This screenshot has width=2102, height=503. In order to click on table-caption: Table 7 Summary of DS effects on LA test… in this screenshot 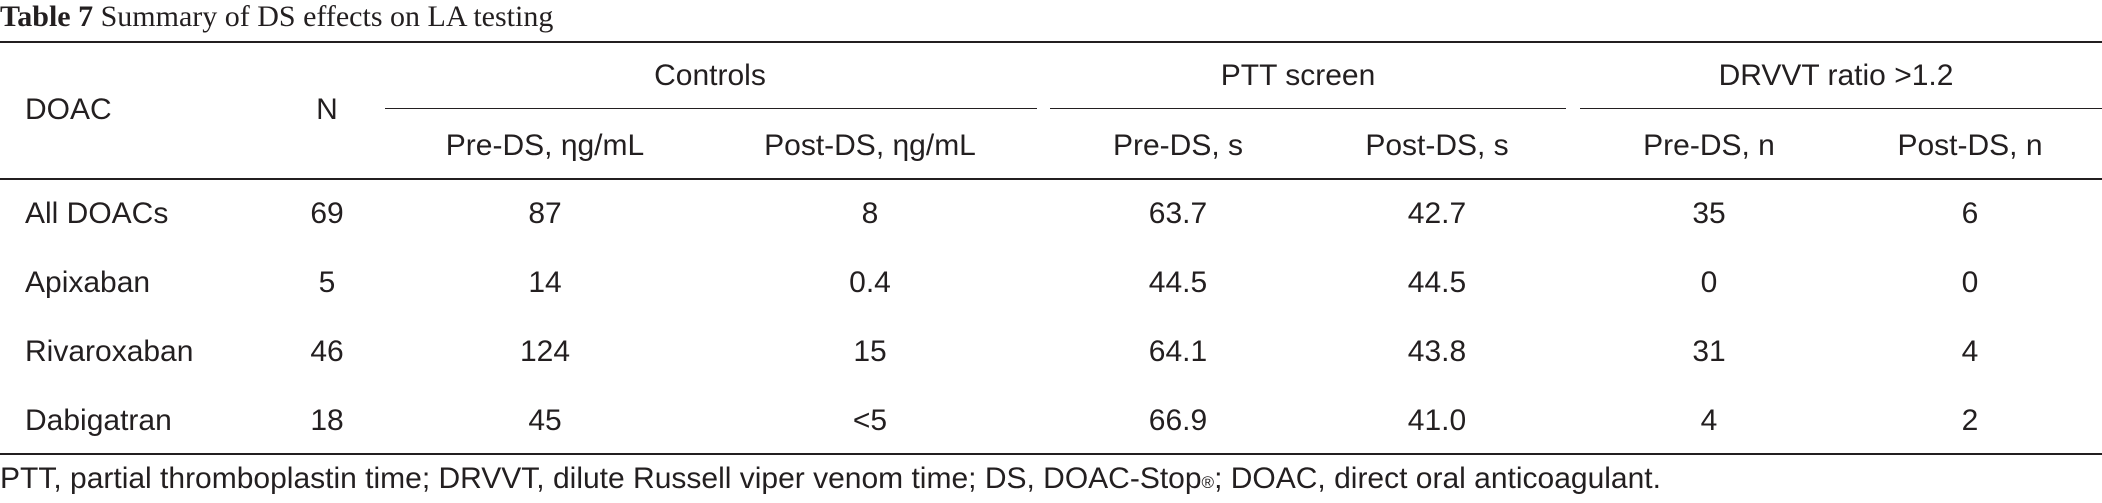, I will do `click(276, 20)`.